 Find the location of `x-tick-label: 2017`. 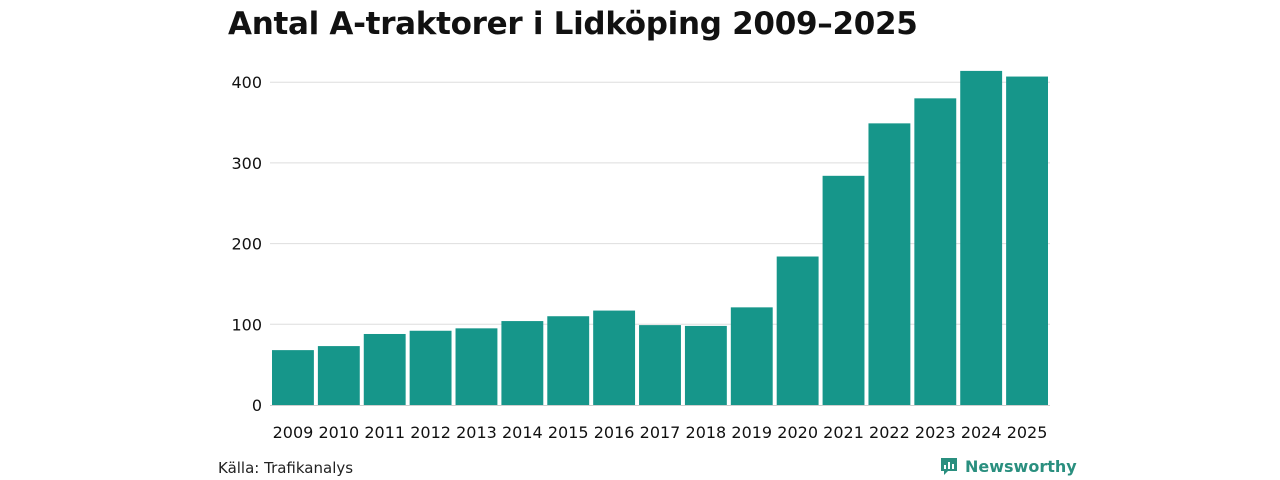

x-tick-label: 2017 is located at coordinates (660, 432).